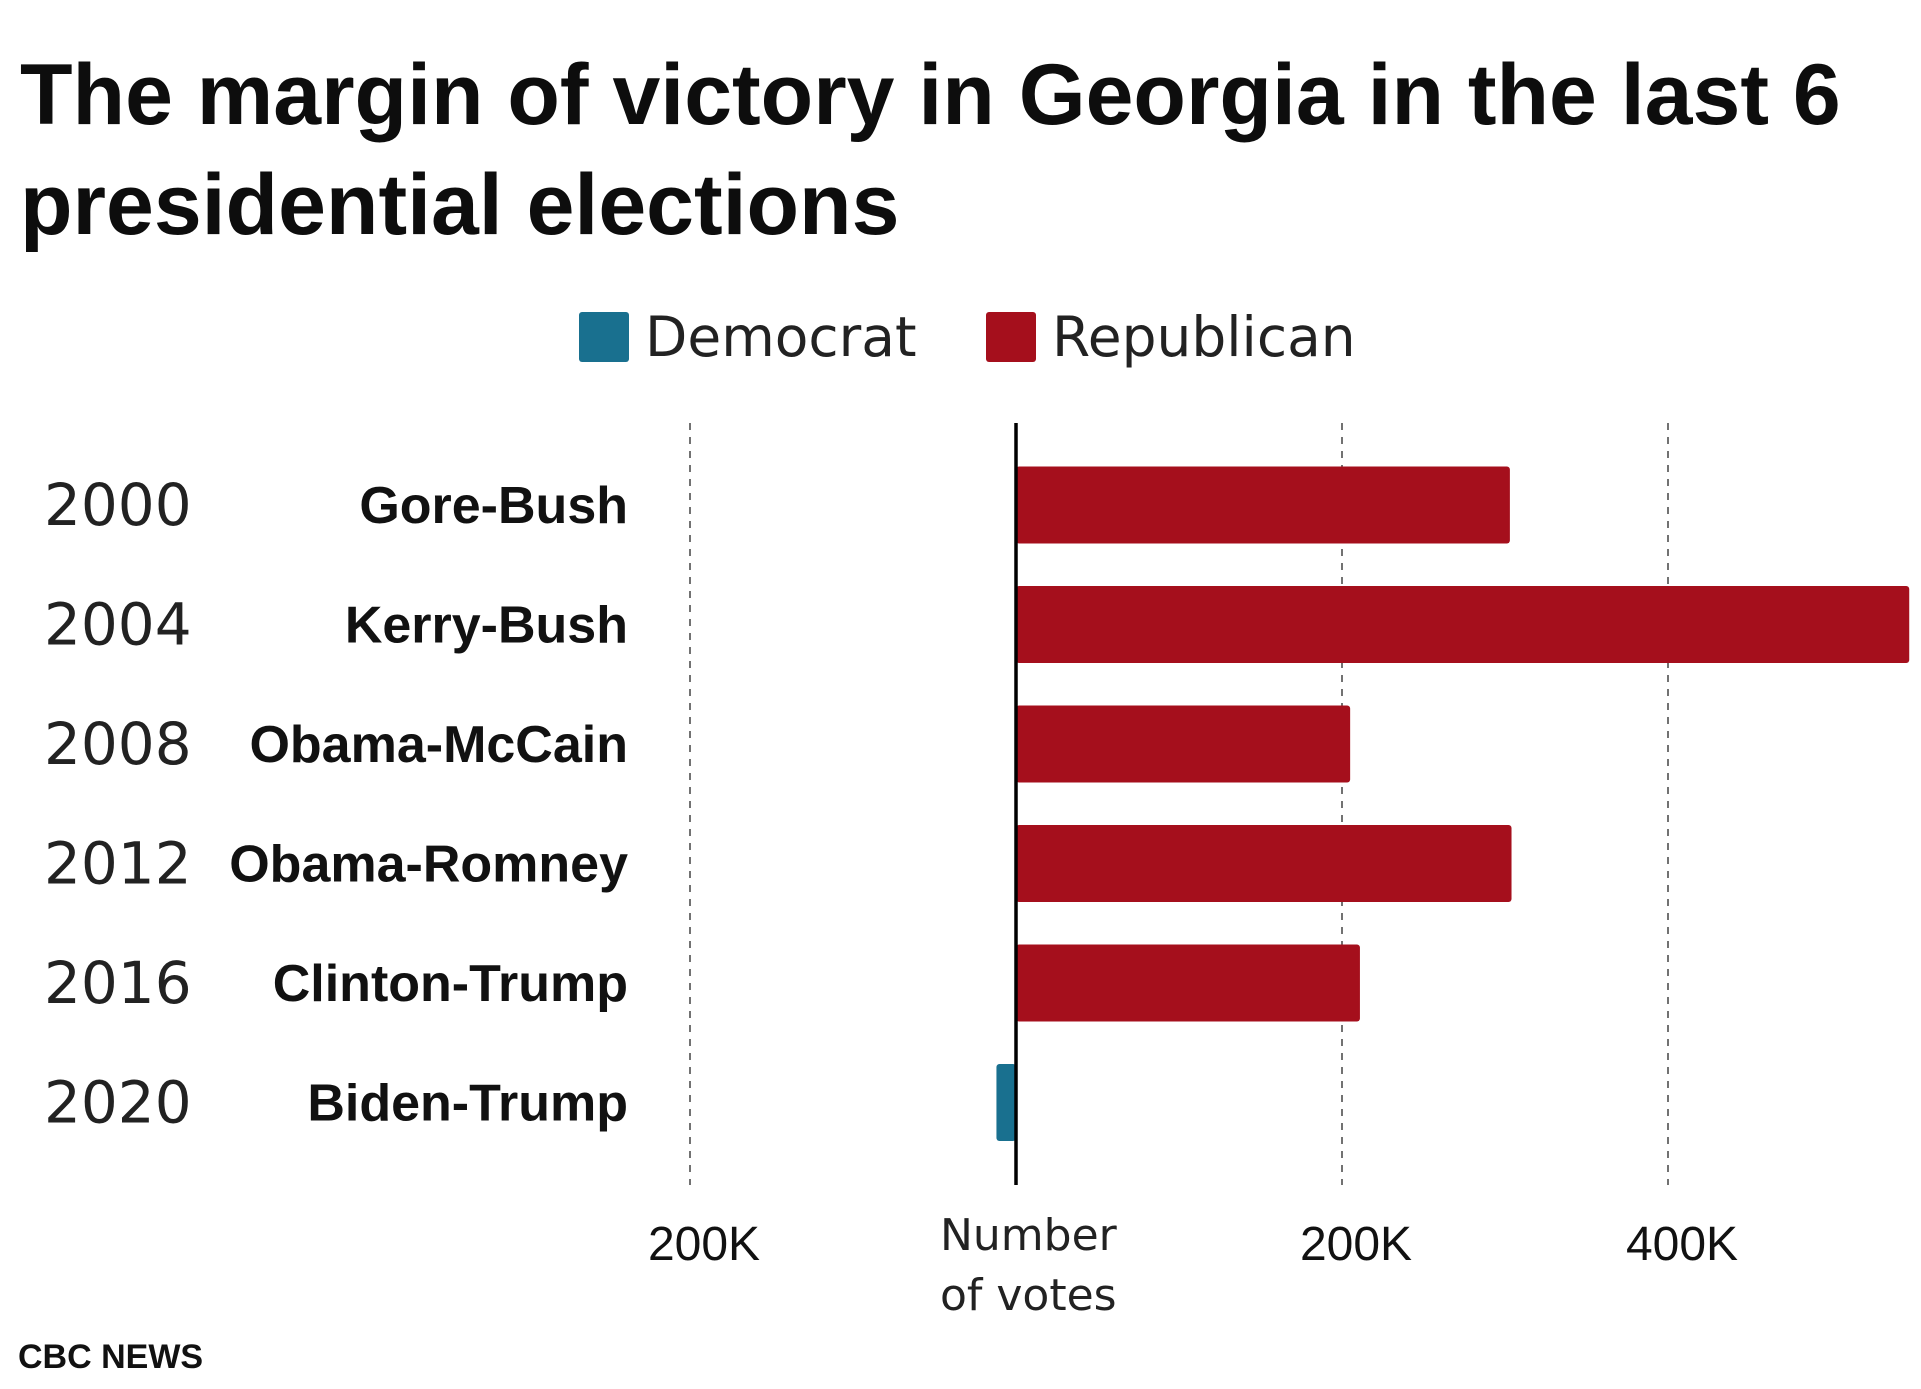 Image resolution: width=1921 pixels, height=1389 pixels. Describe the element at coordinates (604, 337) in the screenshot. I see `legend-swatch-democrat` at that location.